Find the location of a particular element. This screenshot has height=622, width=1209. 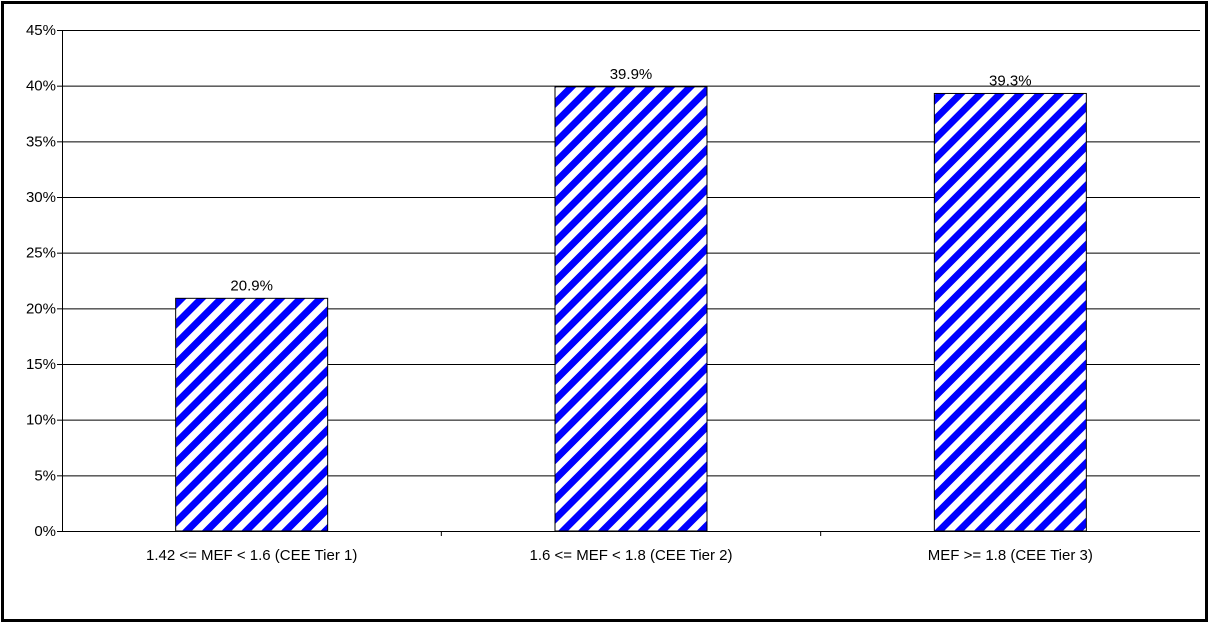

y-tick-label: 25% is located at coordinates (41, 253).